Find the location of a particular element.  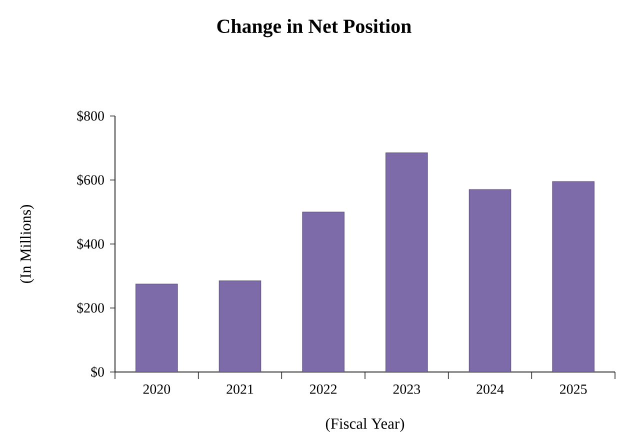

x-tick-label: 2024 is located at coordinates (490, 389).